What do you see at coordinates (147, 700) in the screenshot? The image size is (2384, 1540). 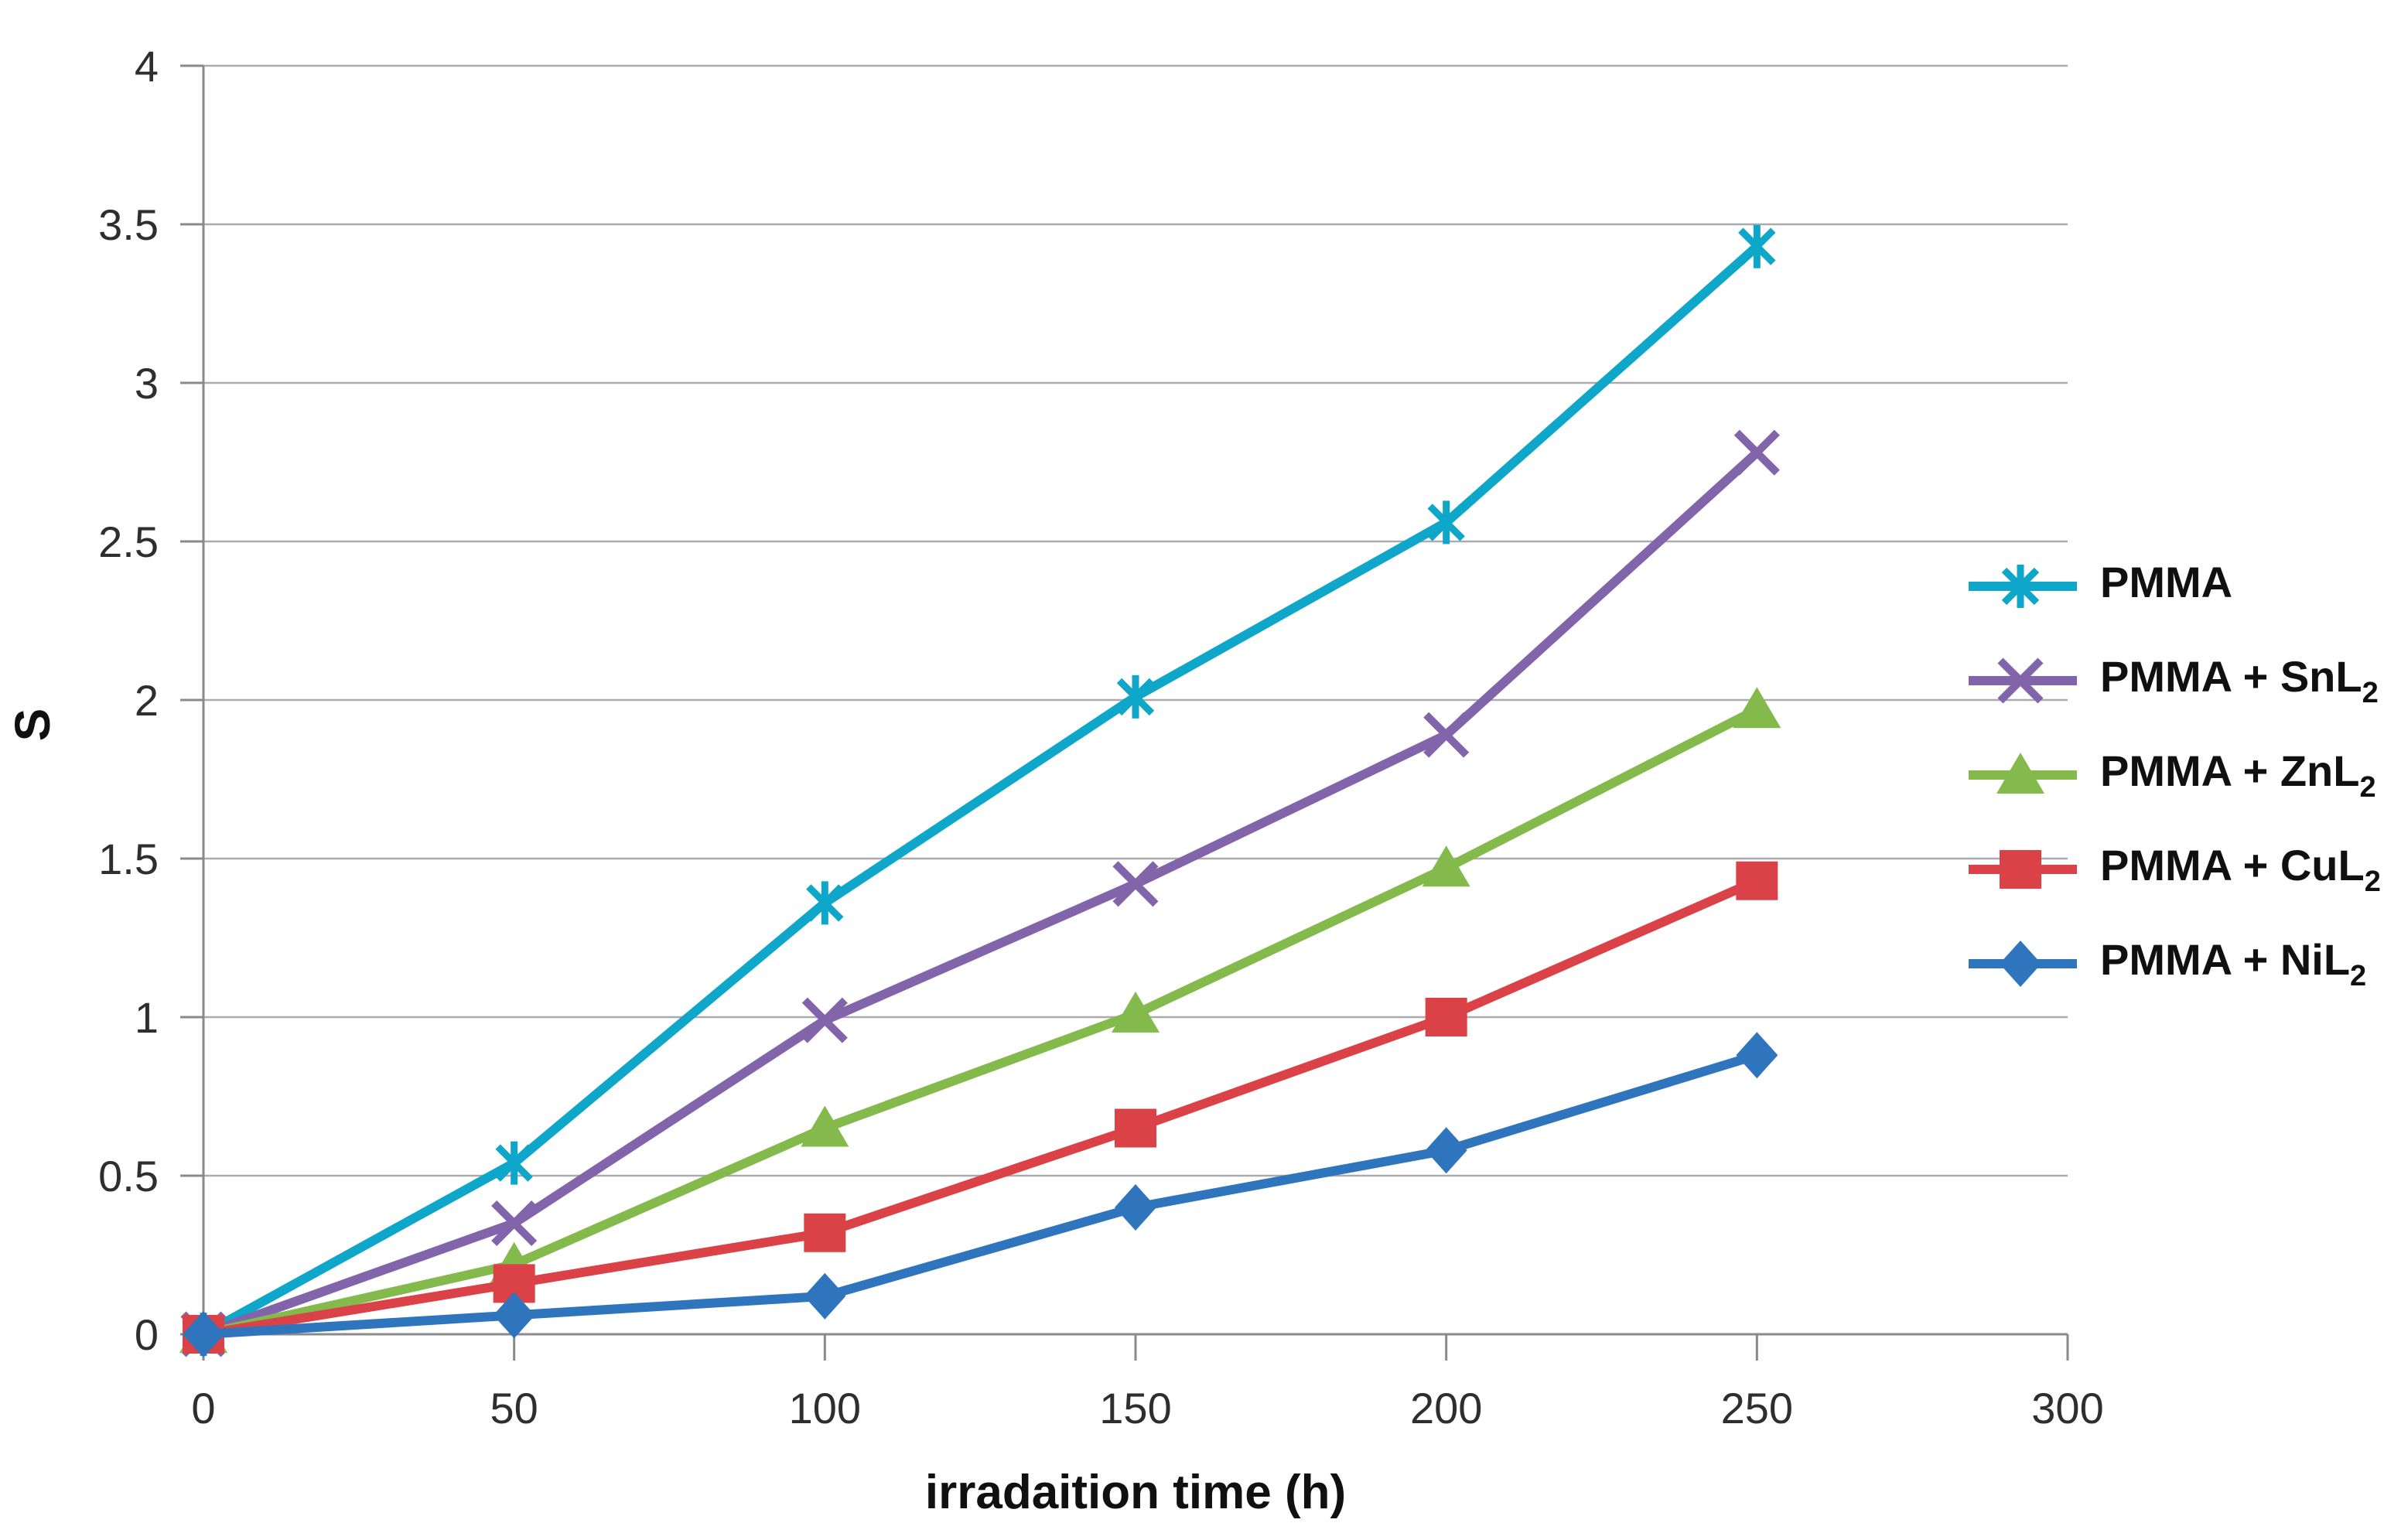 I see `svg-text: 2` at bounding box center [147, 700].